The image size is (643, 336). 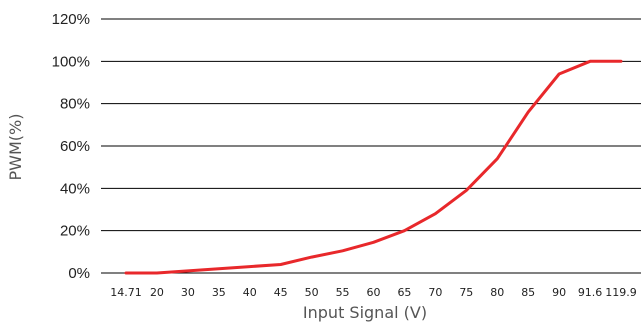 I want to click on y-tick-label: 120%, so click(x=71, y=19).